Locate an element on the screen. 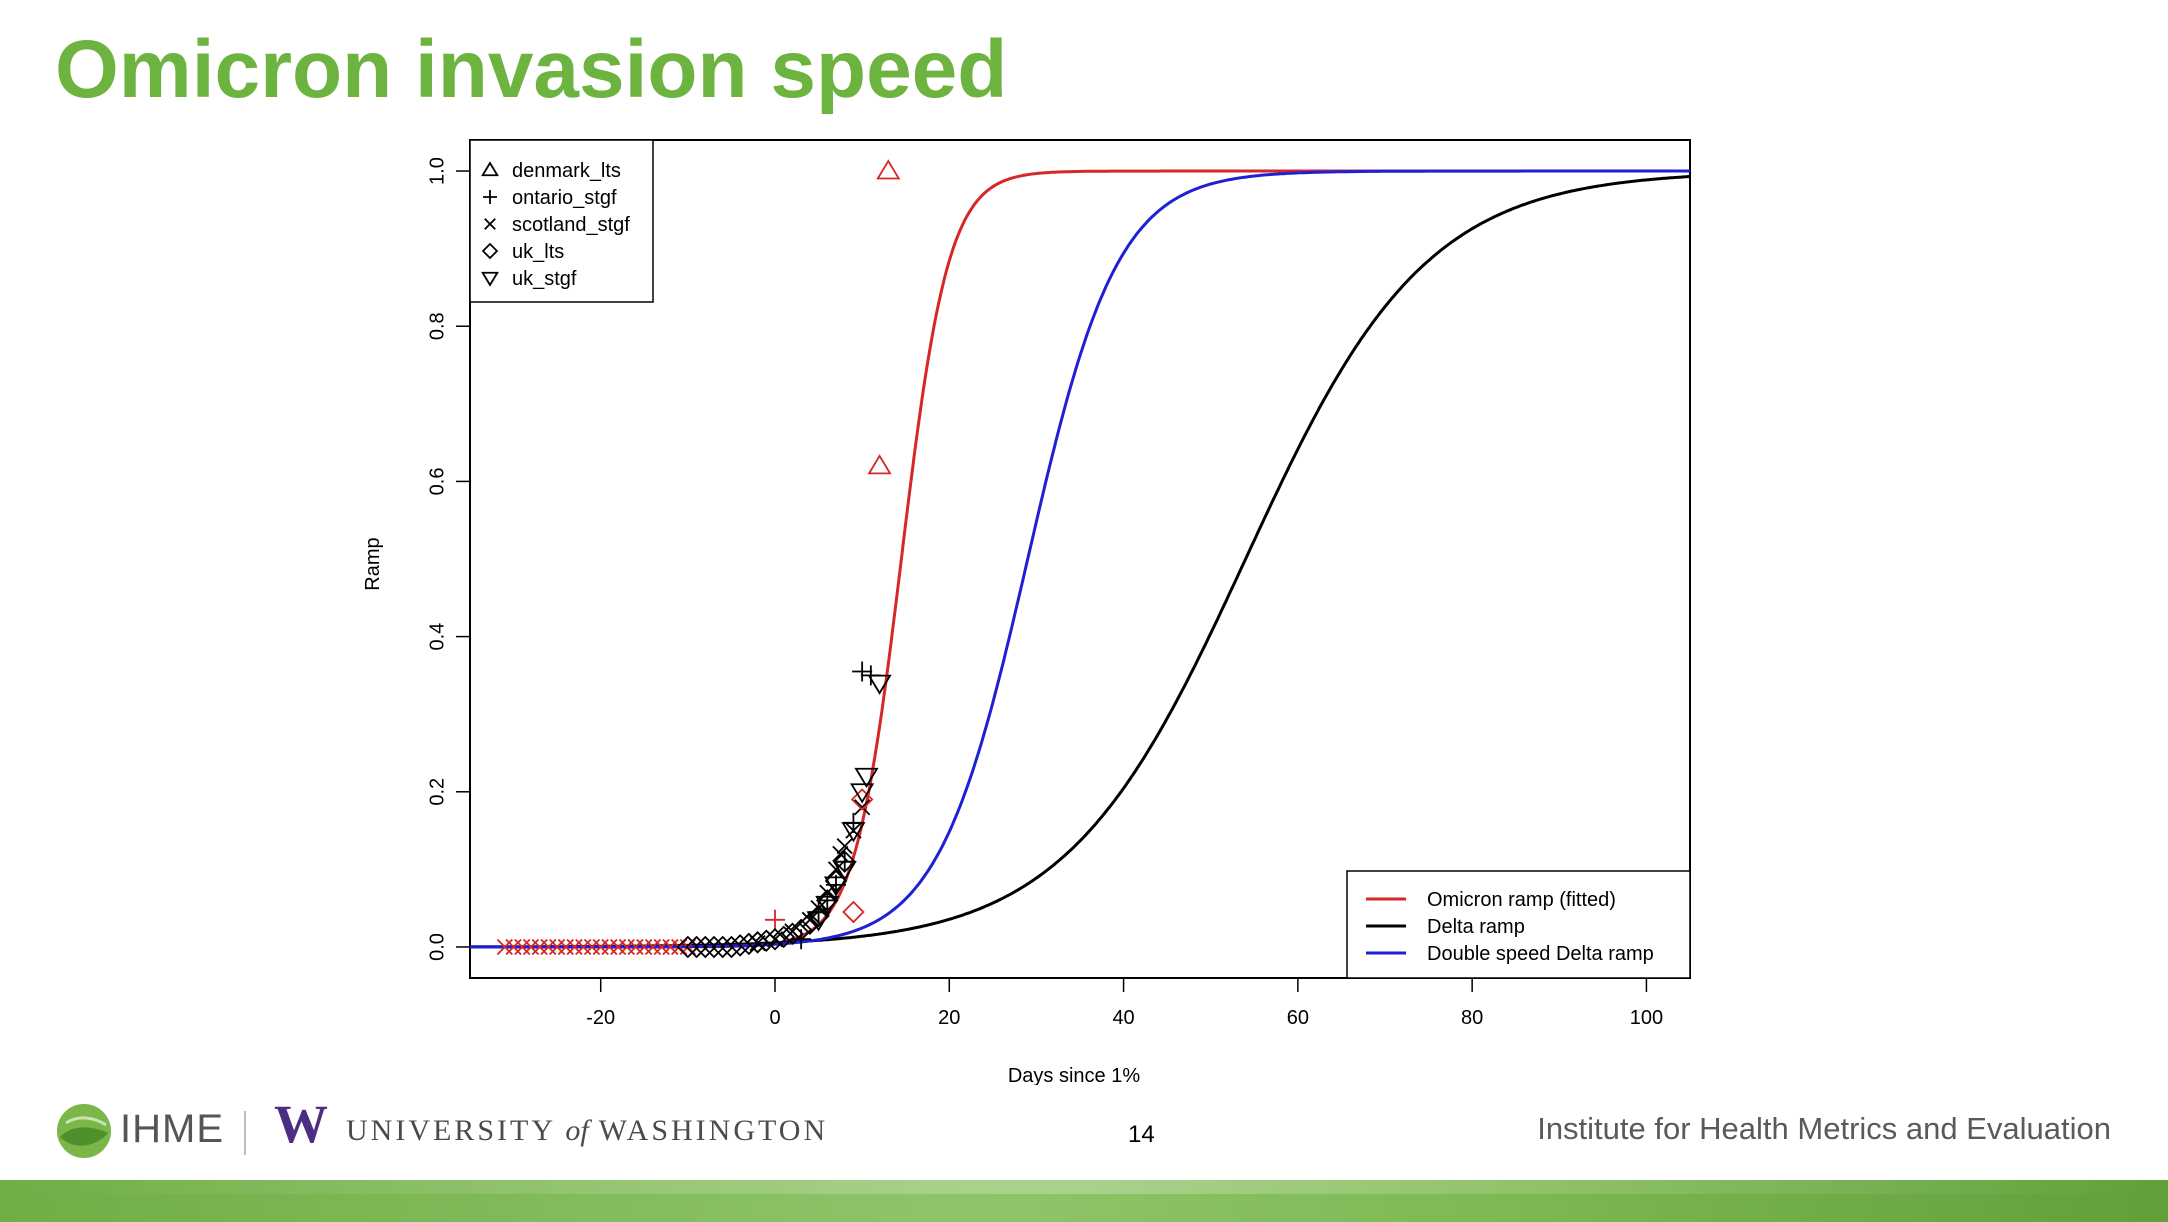 This screenshot has height=1222, width=2168. legend-marker-scotland-stgf is located at coordinates (490, 224).